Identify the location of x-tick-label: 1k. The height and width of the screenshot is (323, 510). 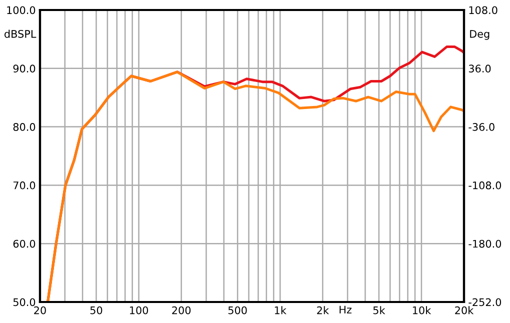
(280, 310).